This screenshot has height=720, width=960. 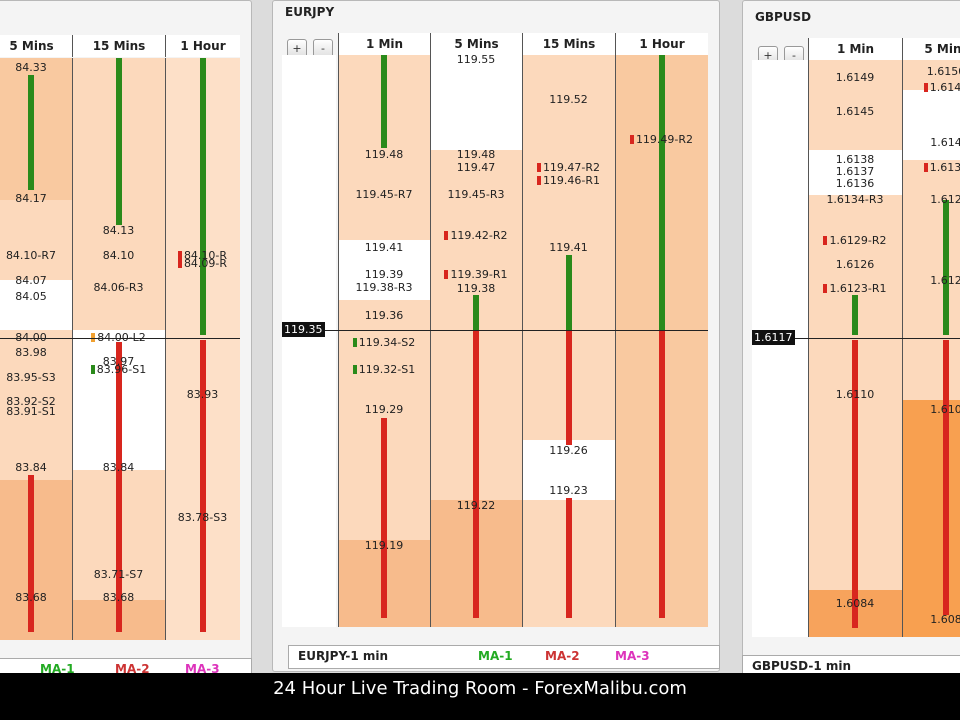 What do you see at coordinates (297, 49) in the screenshot?
I see `button: +` at bounding box center [297, 49].